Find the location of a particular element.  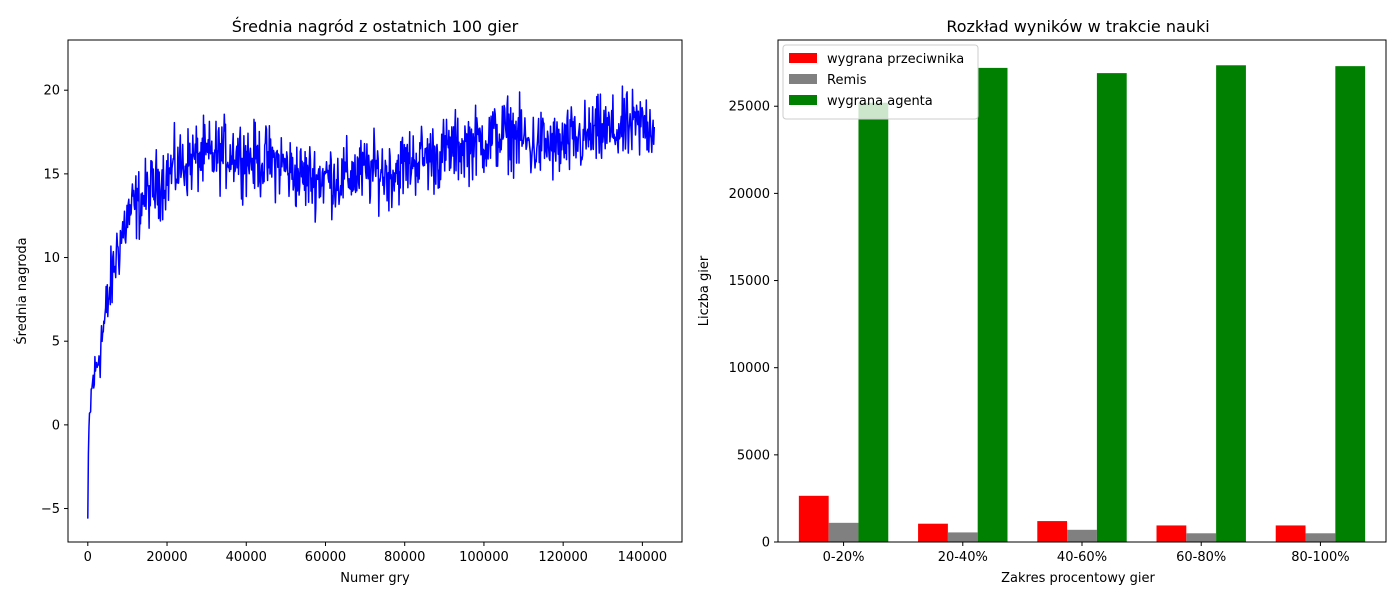

x-tick-label: 60-80% is located at coordinates (1201, 557).